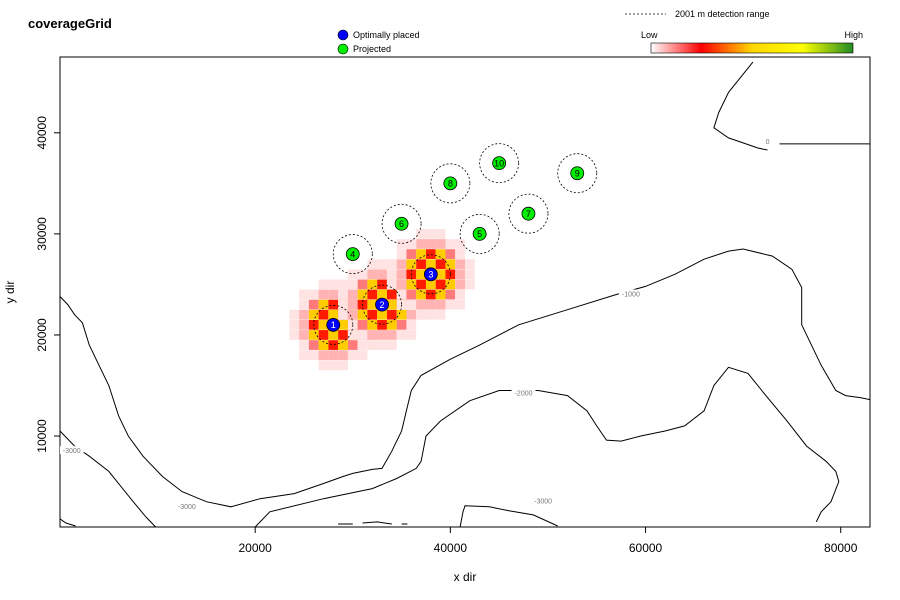  I want to click on y-tick-label: 20000, so click(42, 335).